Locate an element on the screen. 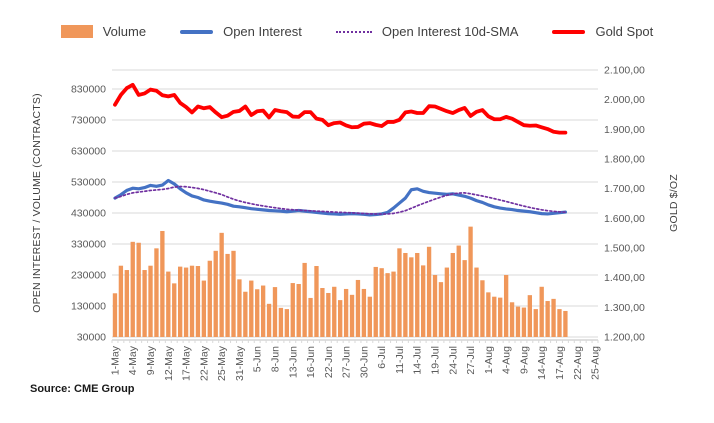 The image size is (714, 423). left-axis-tick-label: 130000 is located at coordinates (88, 307).